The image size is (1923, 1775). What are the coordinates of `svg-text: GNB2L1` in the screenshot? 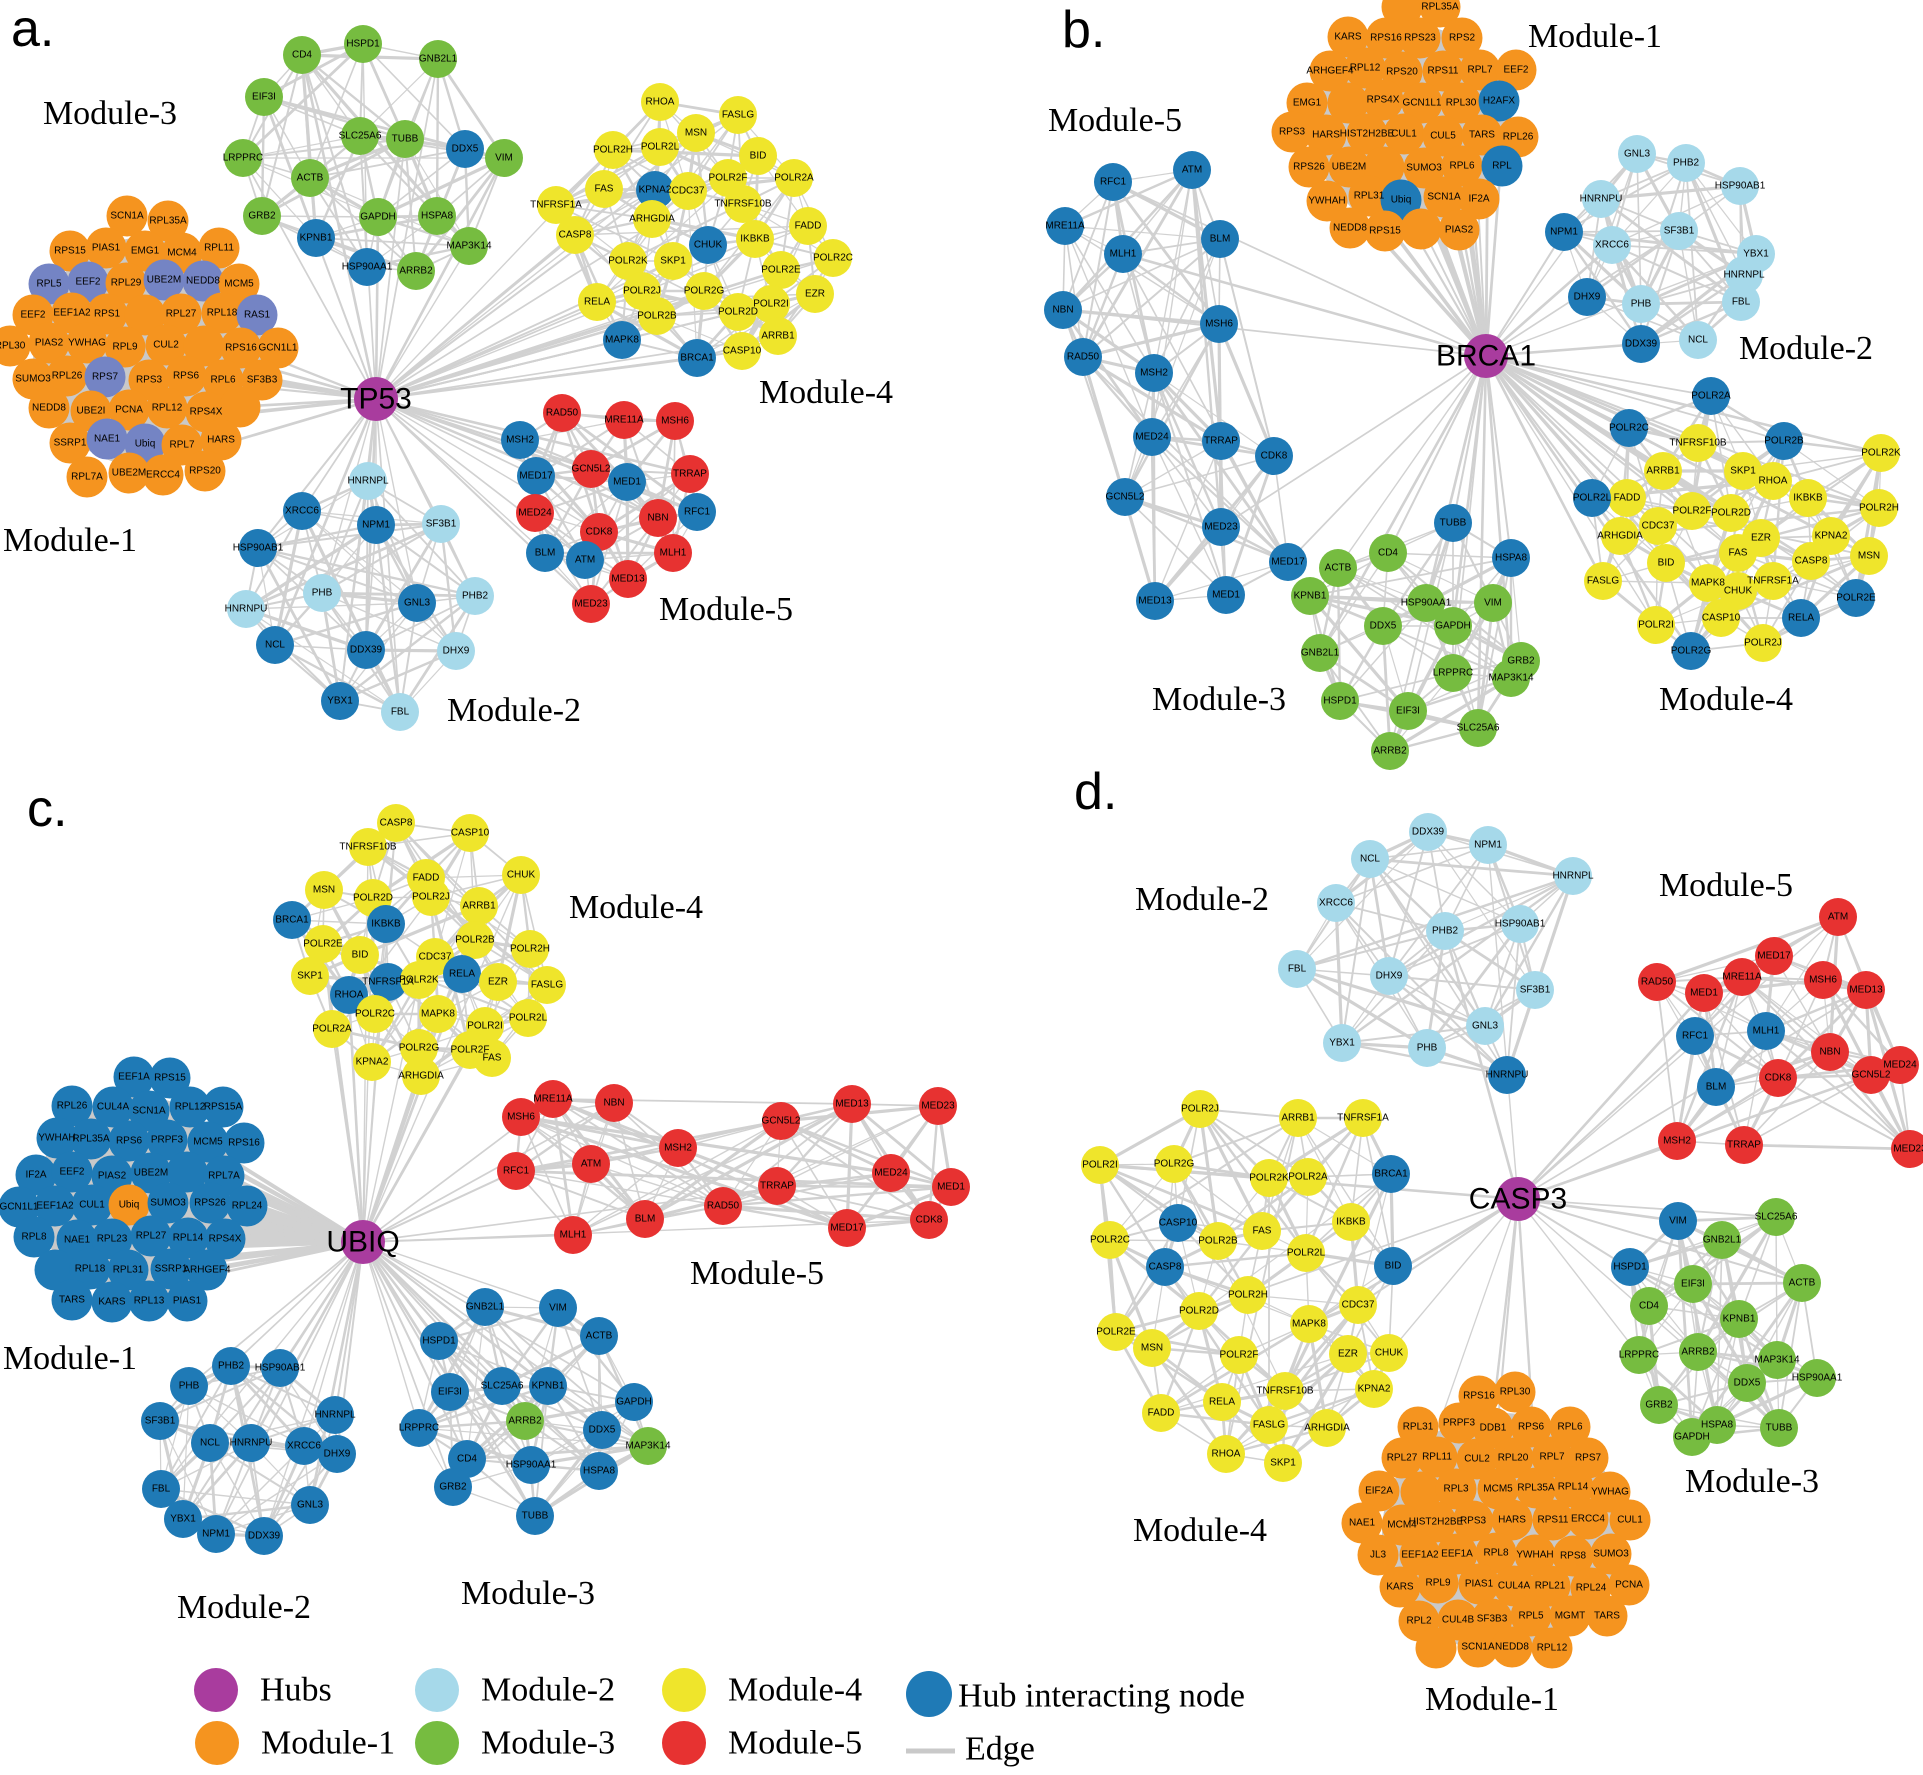 It's located at (1722, 1240).